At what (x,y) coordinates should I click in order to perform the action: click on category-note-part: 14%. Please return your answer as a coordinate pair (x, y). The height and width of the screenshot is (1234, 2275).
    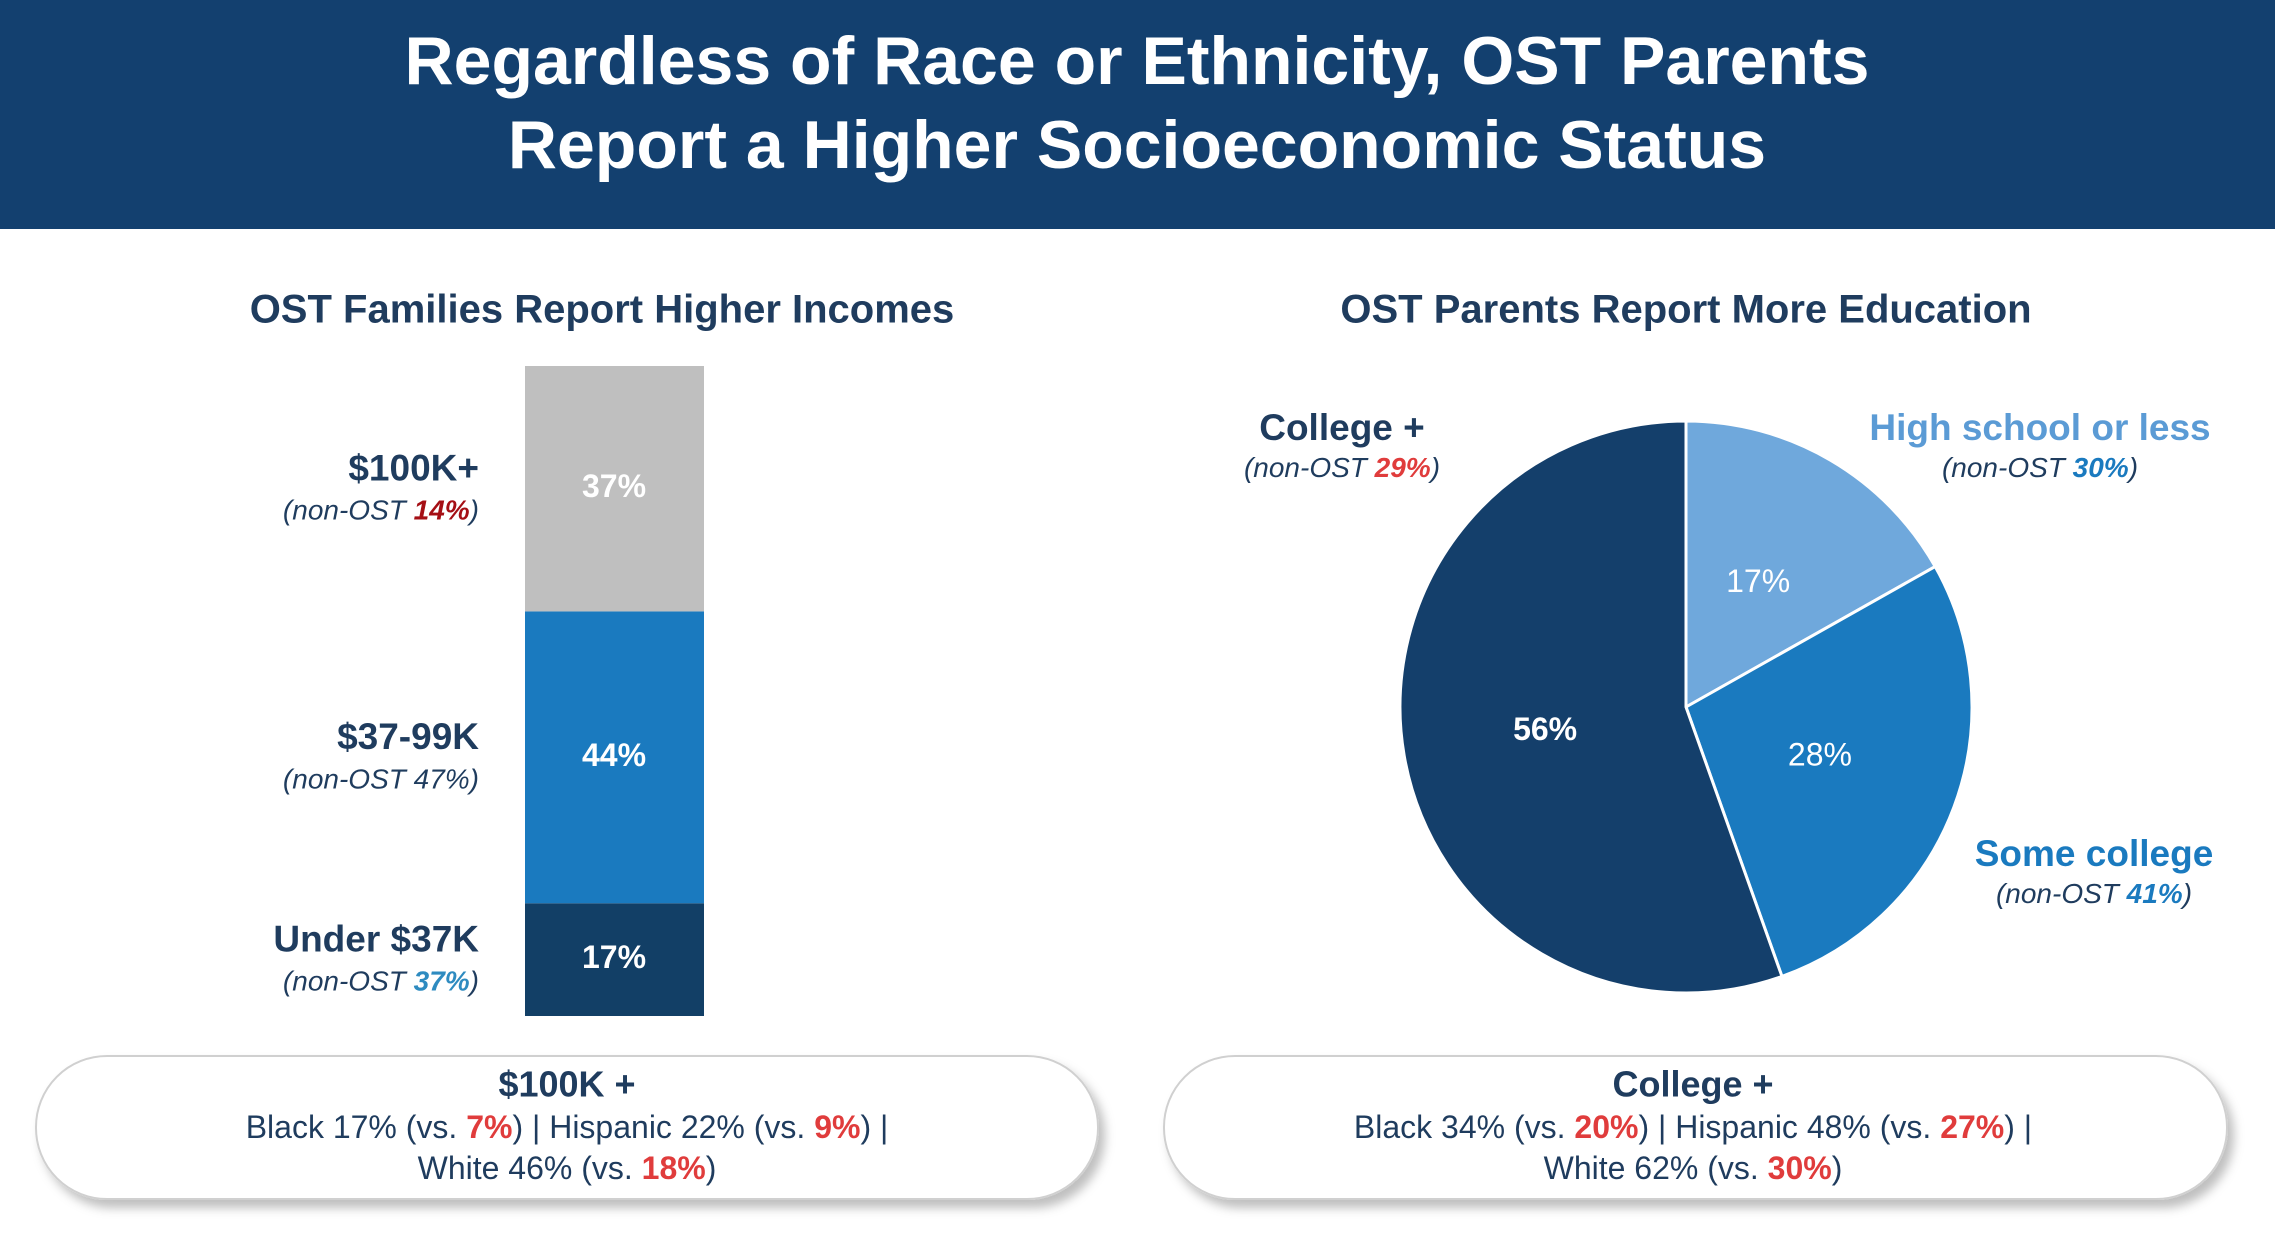
    Looking at the image, I should click on (442, 510).